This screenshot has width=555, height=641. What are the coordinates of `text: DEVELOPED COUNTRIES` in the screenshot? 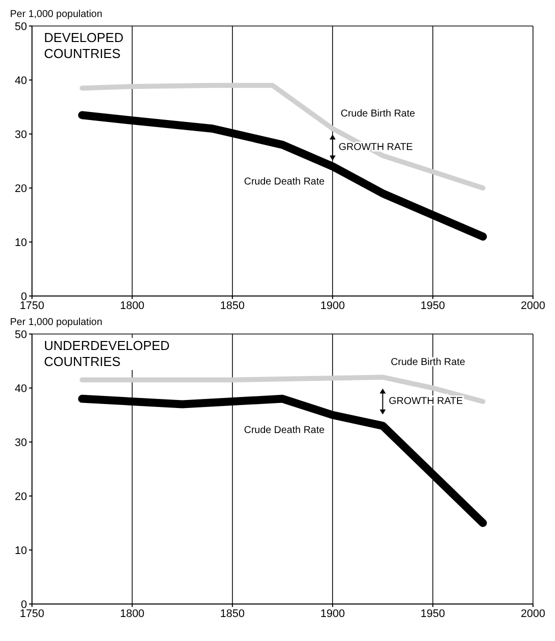 It's located at (84, 46).